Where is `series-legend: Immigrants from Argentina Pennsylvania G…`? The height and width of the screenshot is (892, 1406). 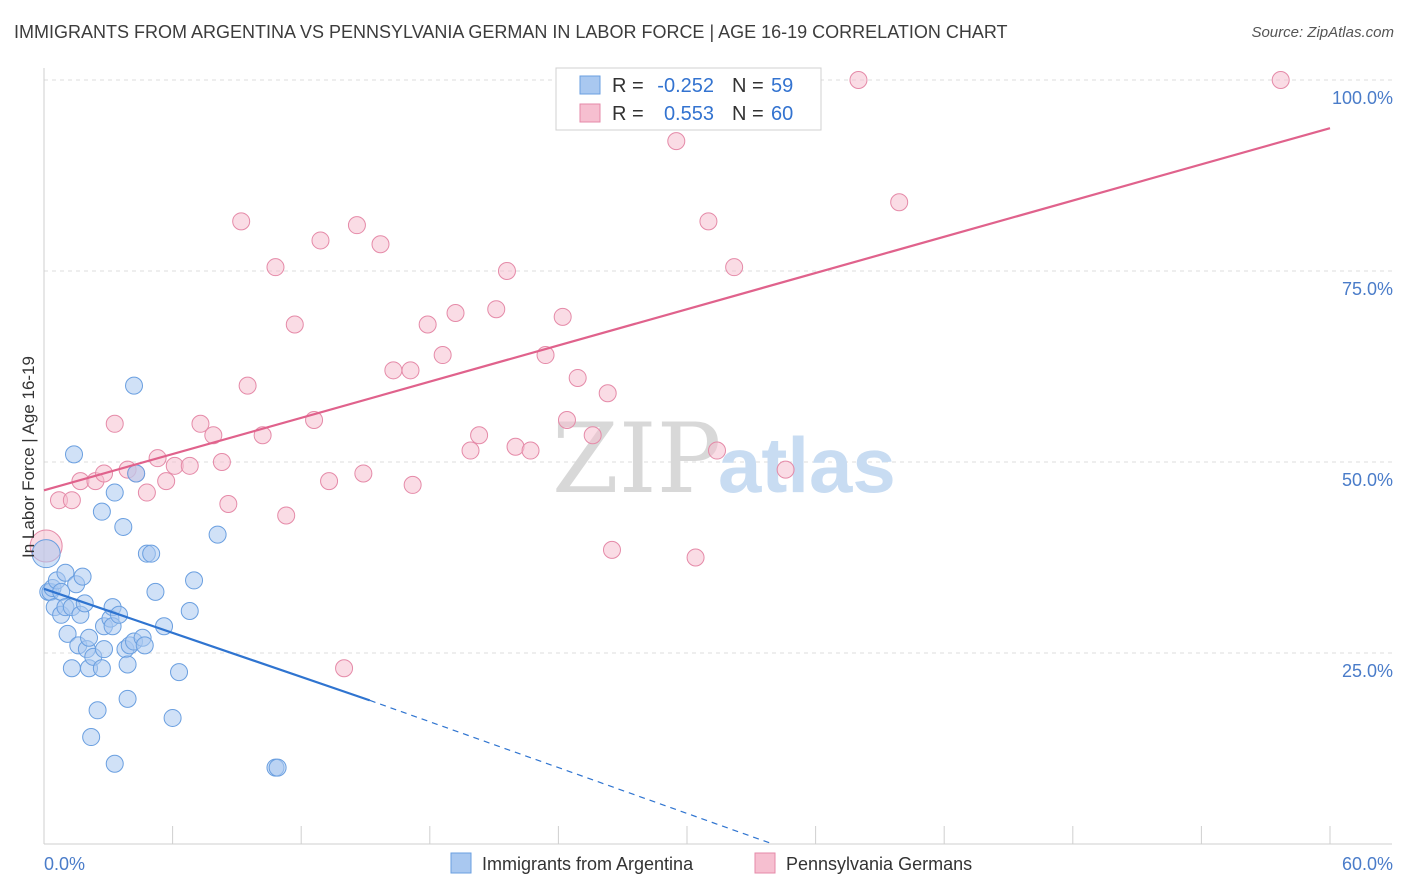
series-legend: Immigrants from Argentina Pennsylvania G… is located at coordinates (711, 863).